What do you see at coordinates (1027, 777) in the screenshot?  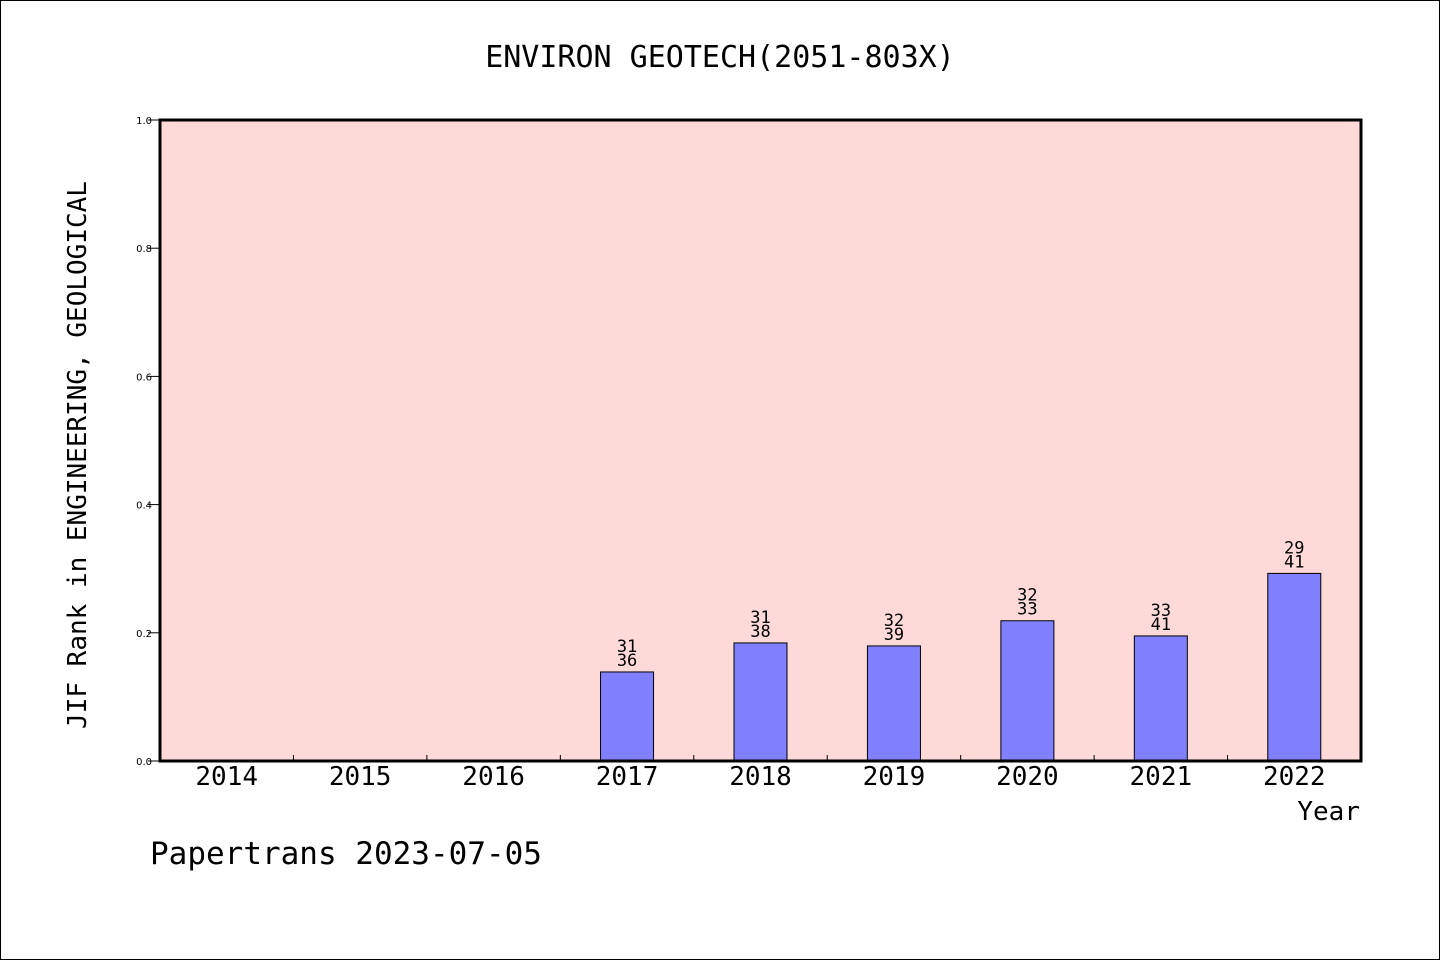 I see `x-tick-label: 2020` at bounding box center [1027, 777].